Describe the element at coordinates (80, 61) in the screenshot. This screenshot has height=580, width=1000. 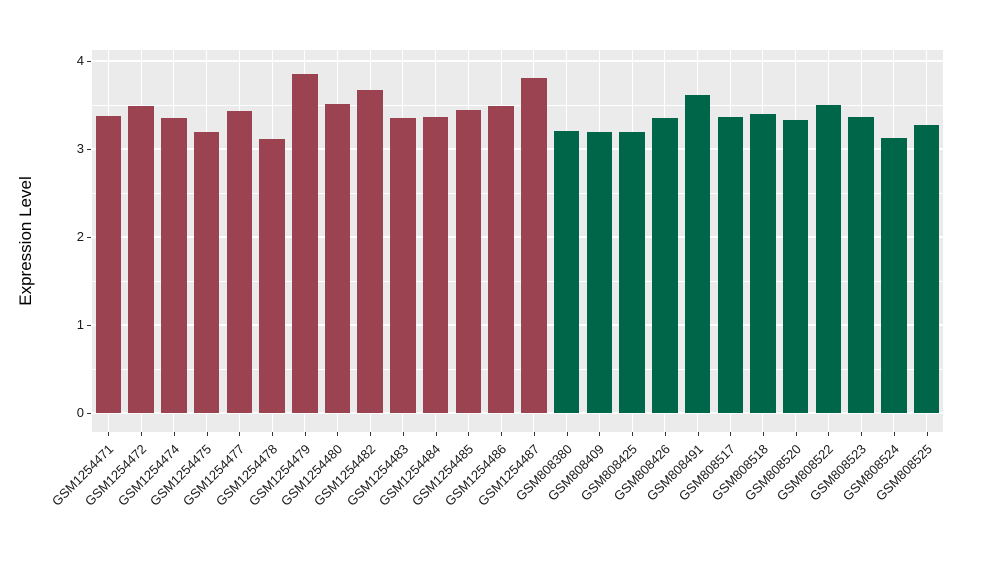
I see `y-tick-label: 4` at that location.